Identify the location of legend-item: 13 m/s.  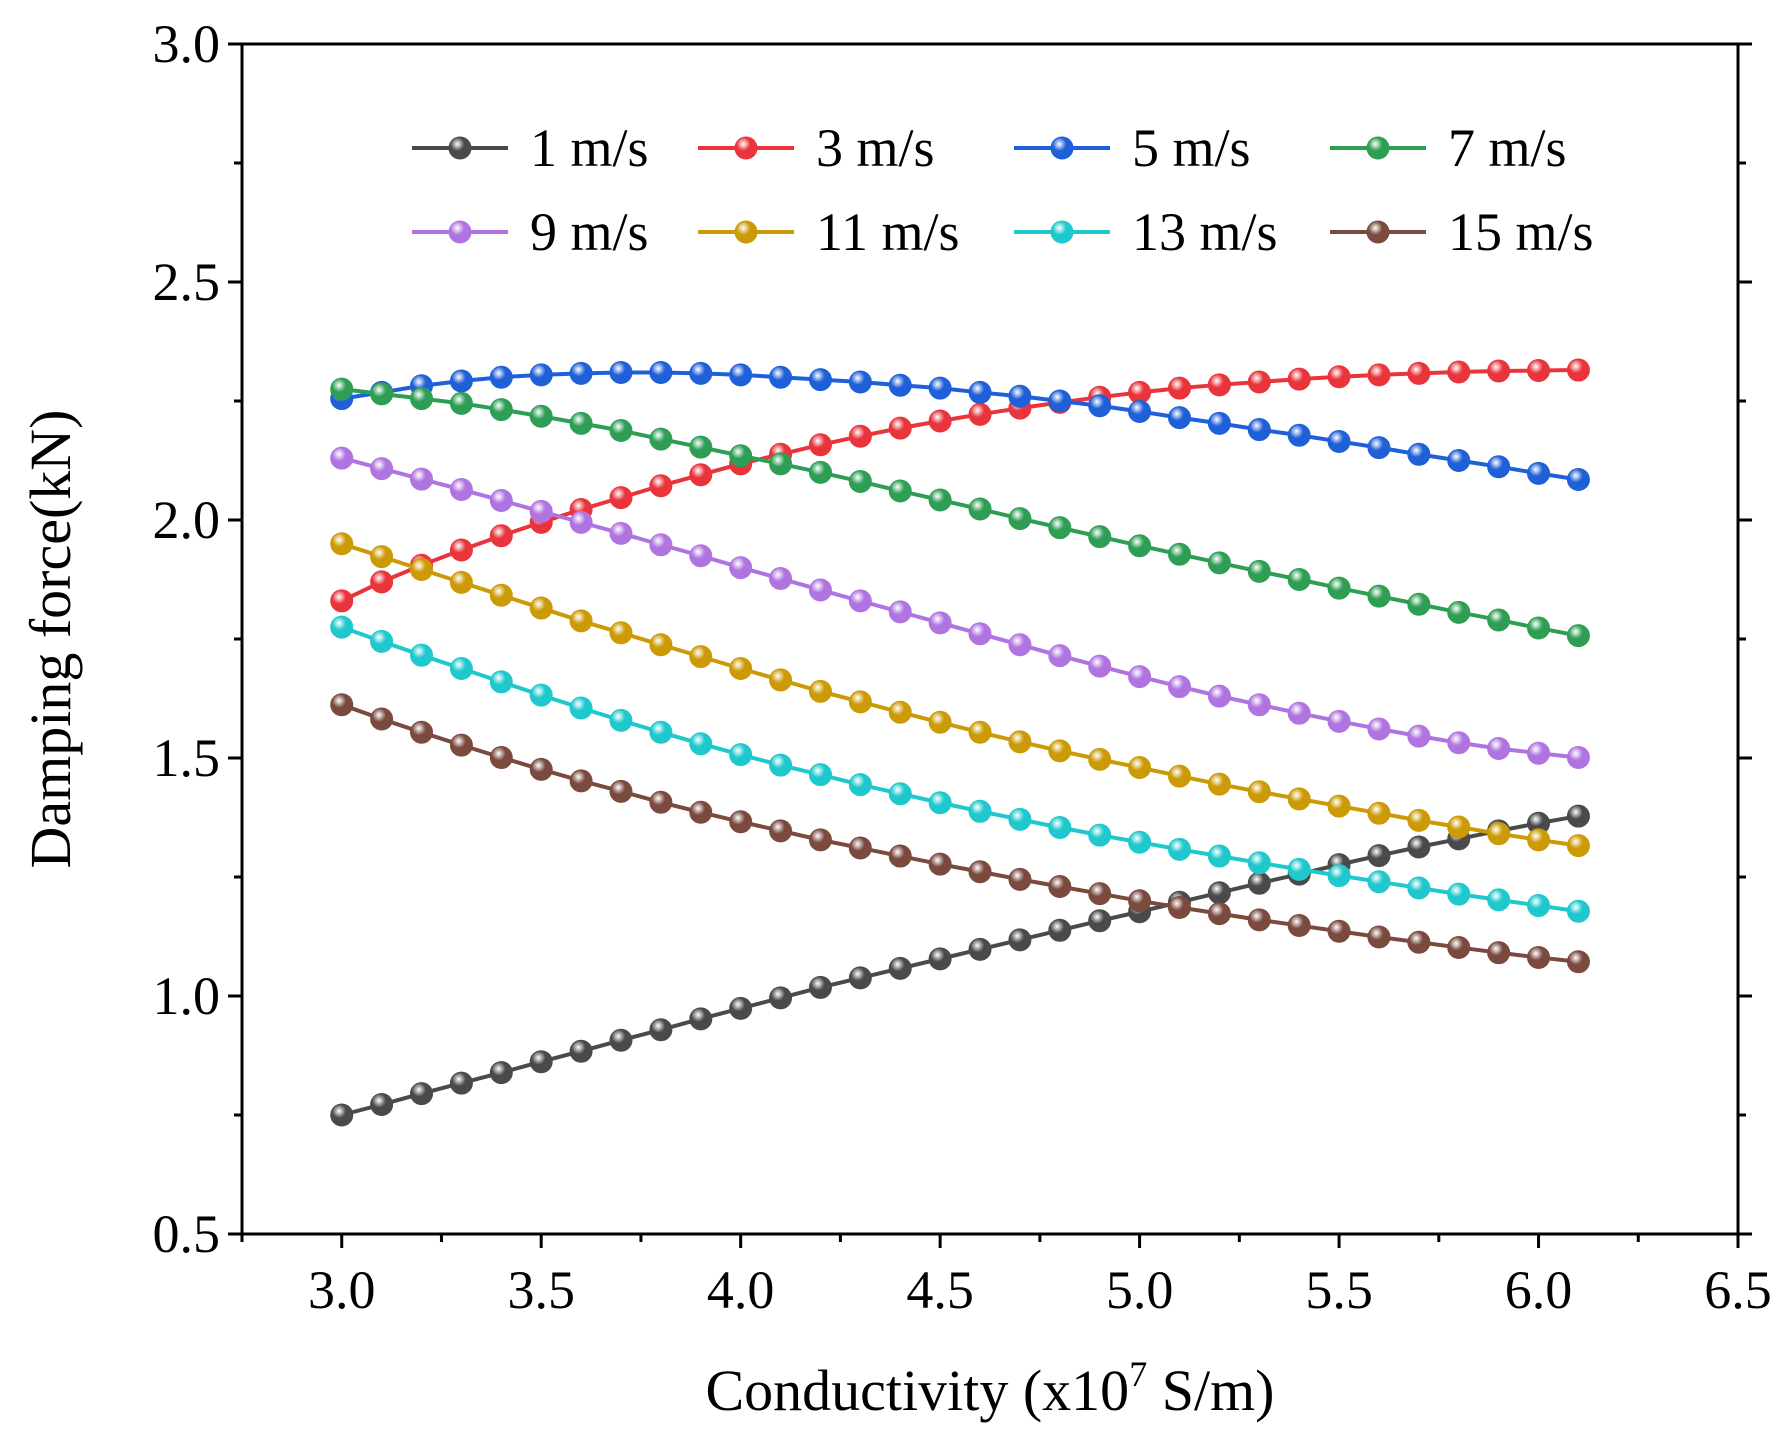
(1146, 232).